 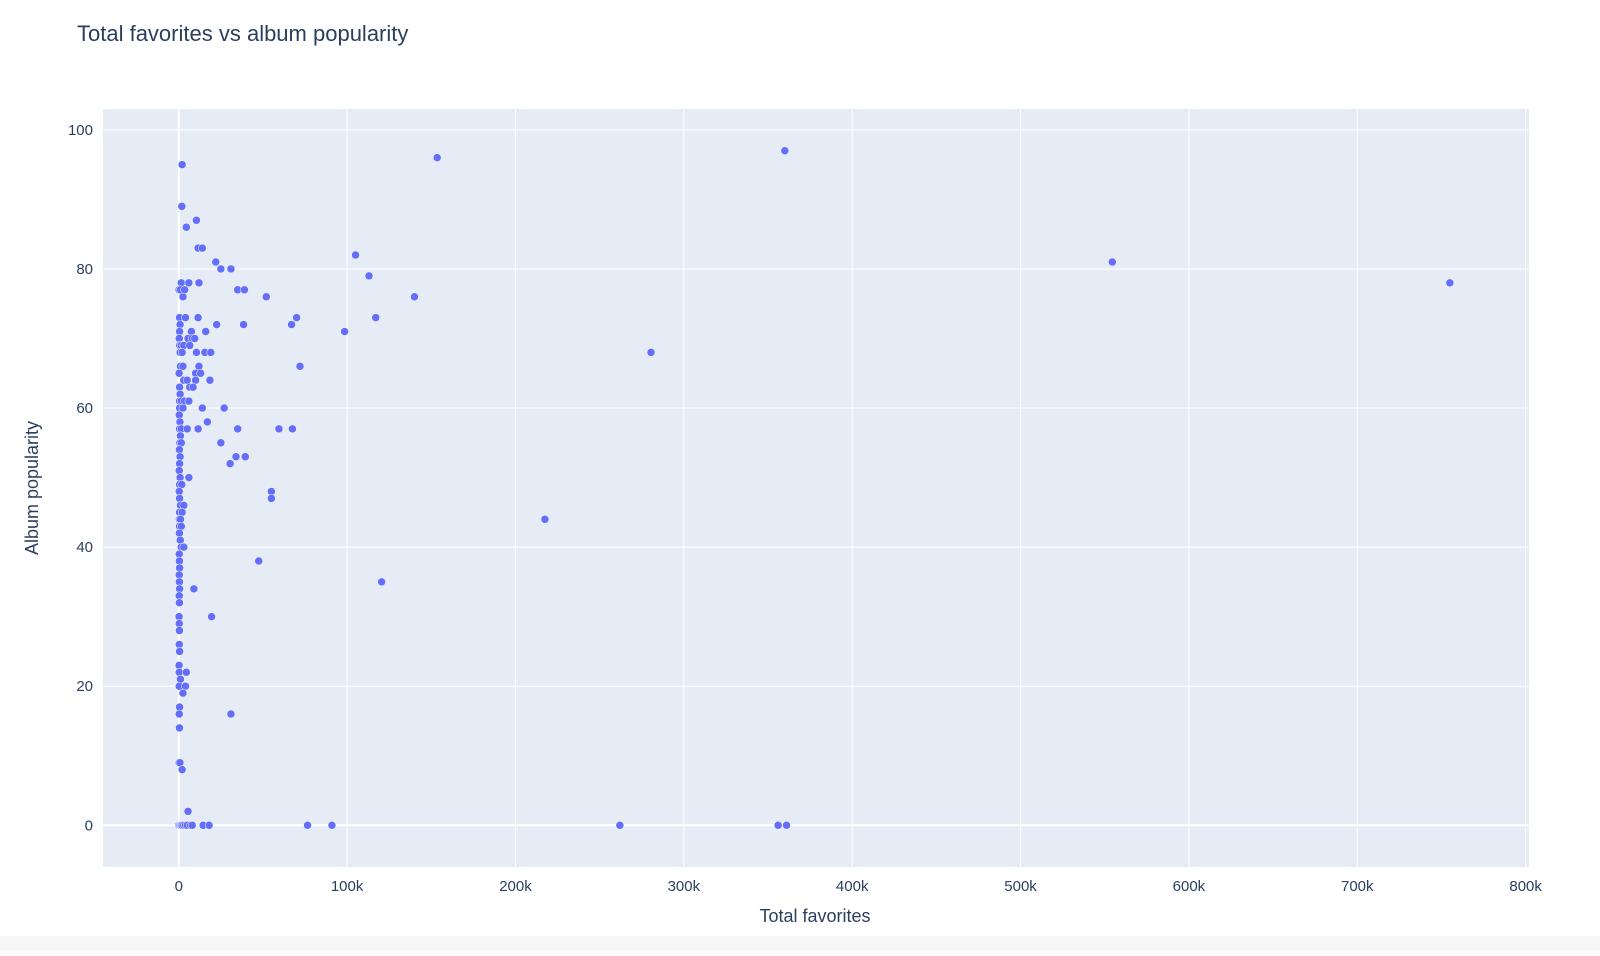 I want to click on x-tick-label: 600k, so click(x=1189, y=886).